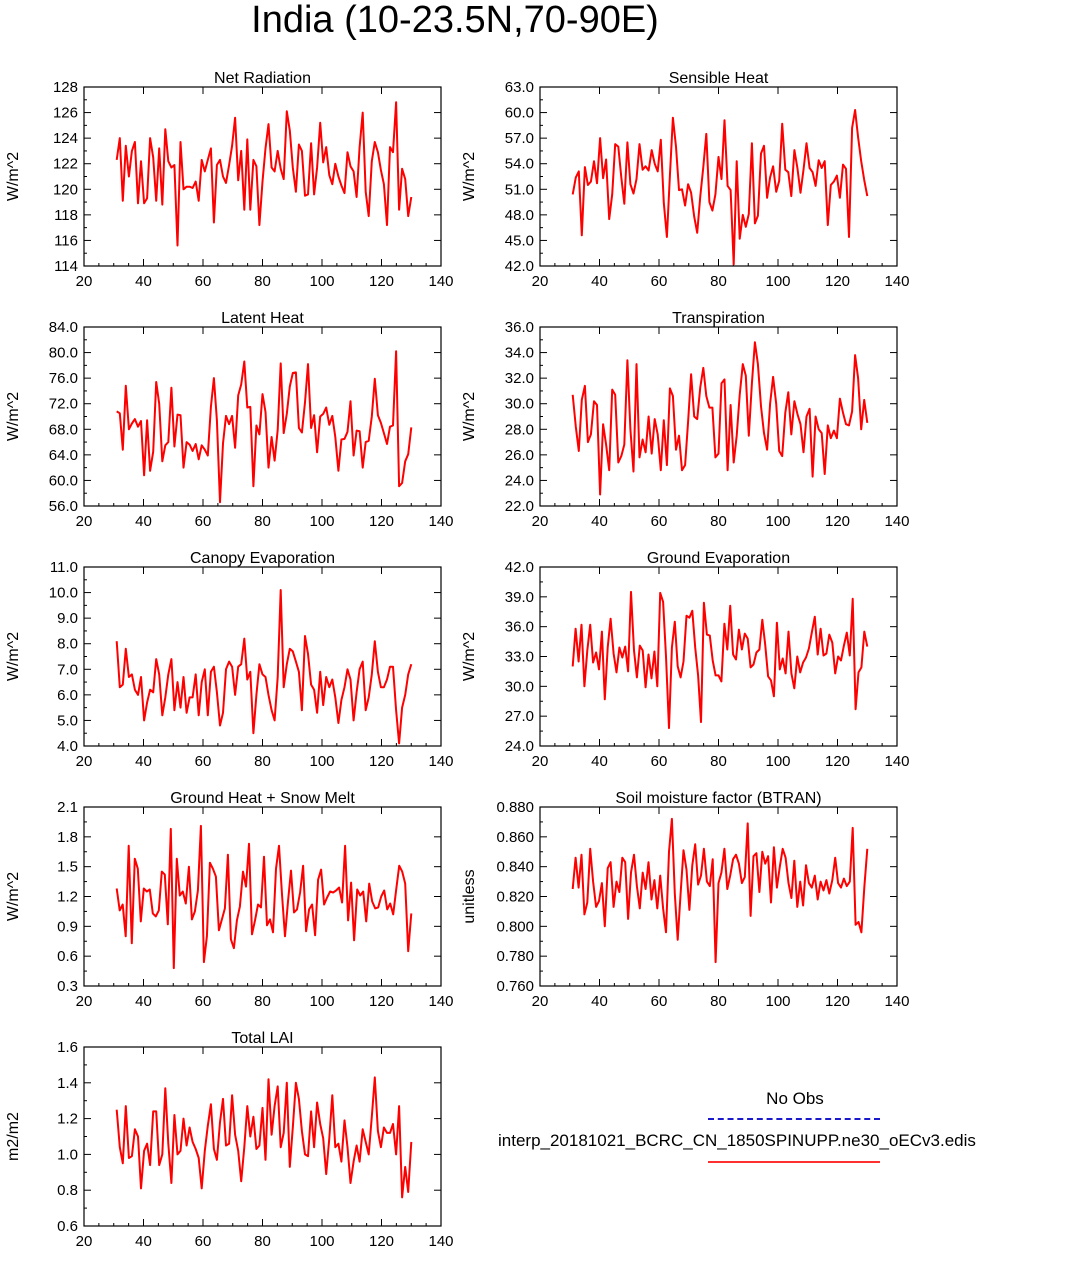 The height and width of the screenshot is (1261, 1066). What do you see at coordinates (203, 521) in the screenshot?
I see `panel-2-xtick-label: 60` at bounding box center [203, 521].